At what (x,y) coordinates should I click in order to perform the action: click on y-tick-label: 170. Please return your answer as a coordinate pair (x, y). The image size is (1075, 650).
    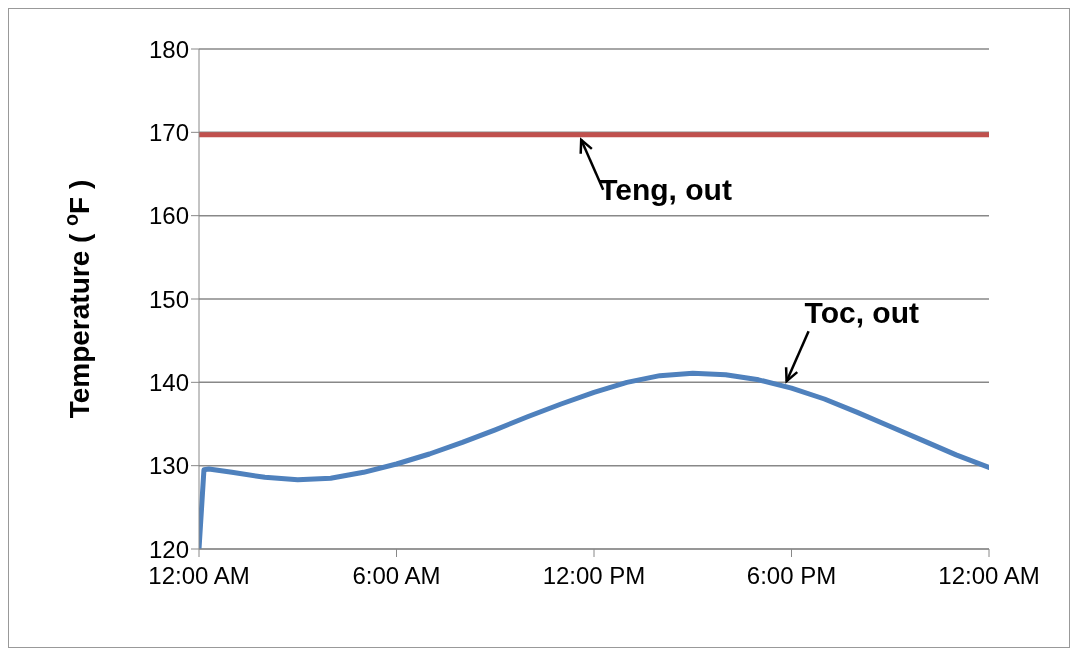
    Looking at the image, I should click on (168, 132).